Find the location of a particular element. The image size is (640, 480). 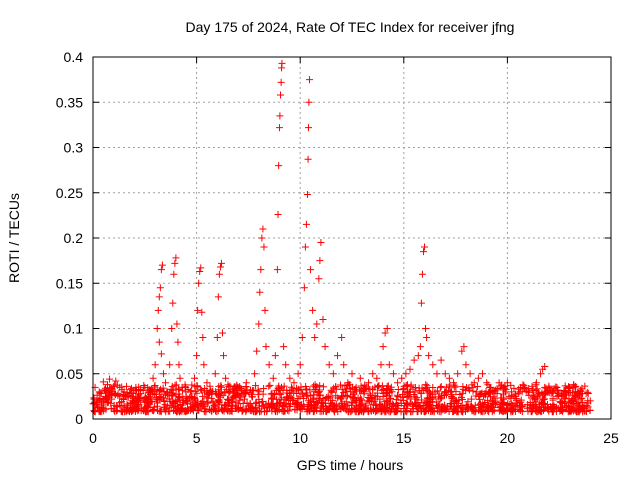

y-tick-label: 0.4 is located at coordinates (74, 57).